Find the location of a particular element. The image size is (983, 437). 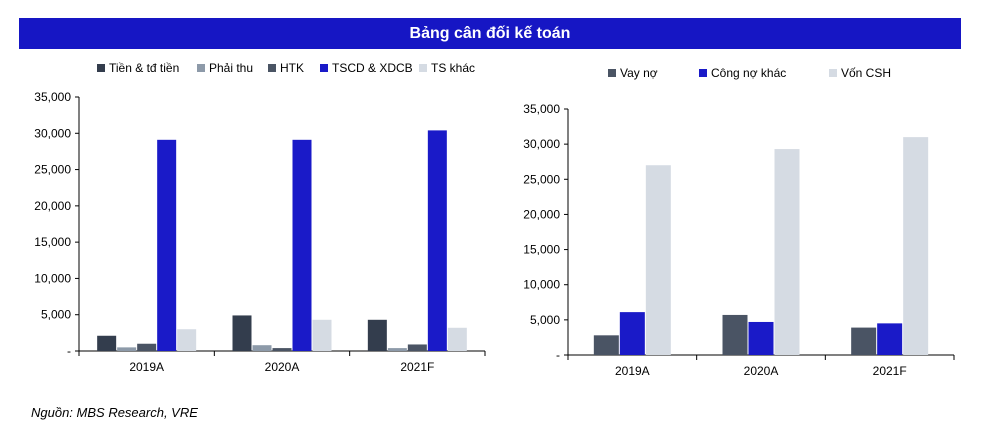

legend-label: Vay nợ is located at coordinates (639, 73).